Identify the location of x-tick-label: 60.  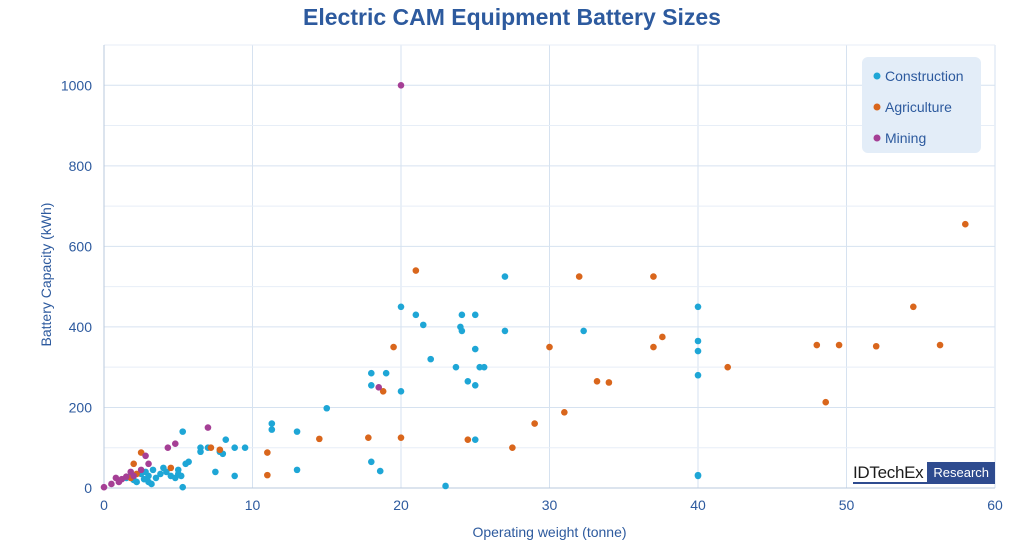
(995, 505).